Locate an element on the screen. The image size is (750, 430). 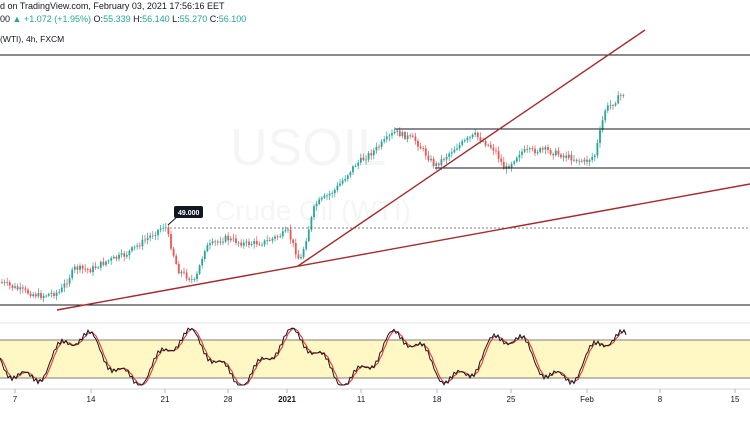
symbol-info: (WTI), 4h, FXCM is located at coordinates (32, 39).